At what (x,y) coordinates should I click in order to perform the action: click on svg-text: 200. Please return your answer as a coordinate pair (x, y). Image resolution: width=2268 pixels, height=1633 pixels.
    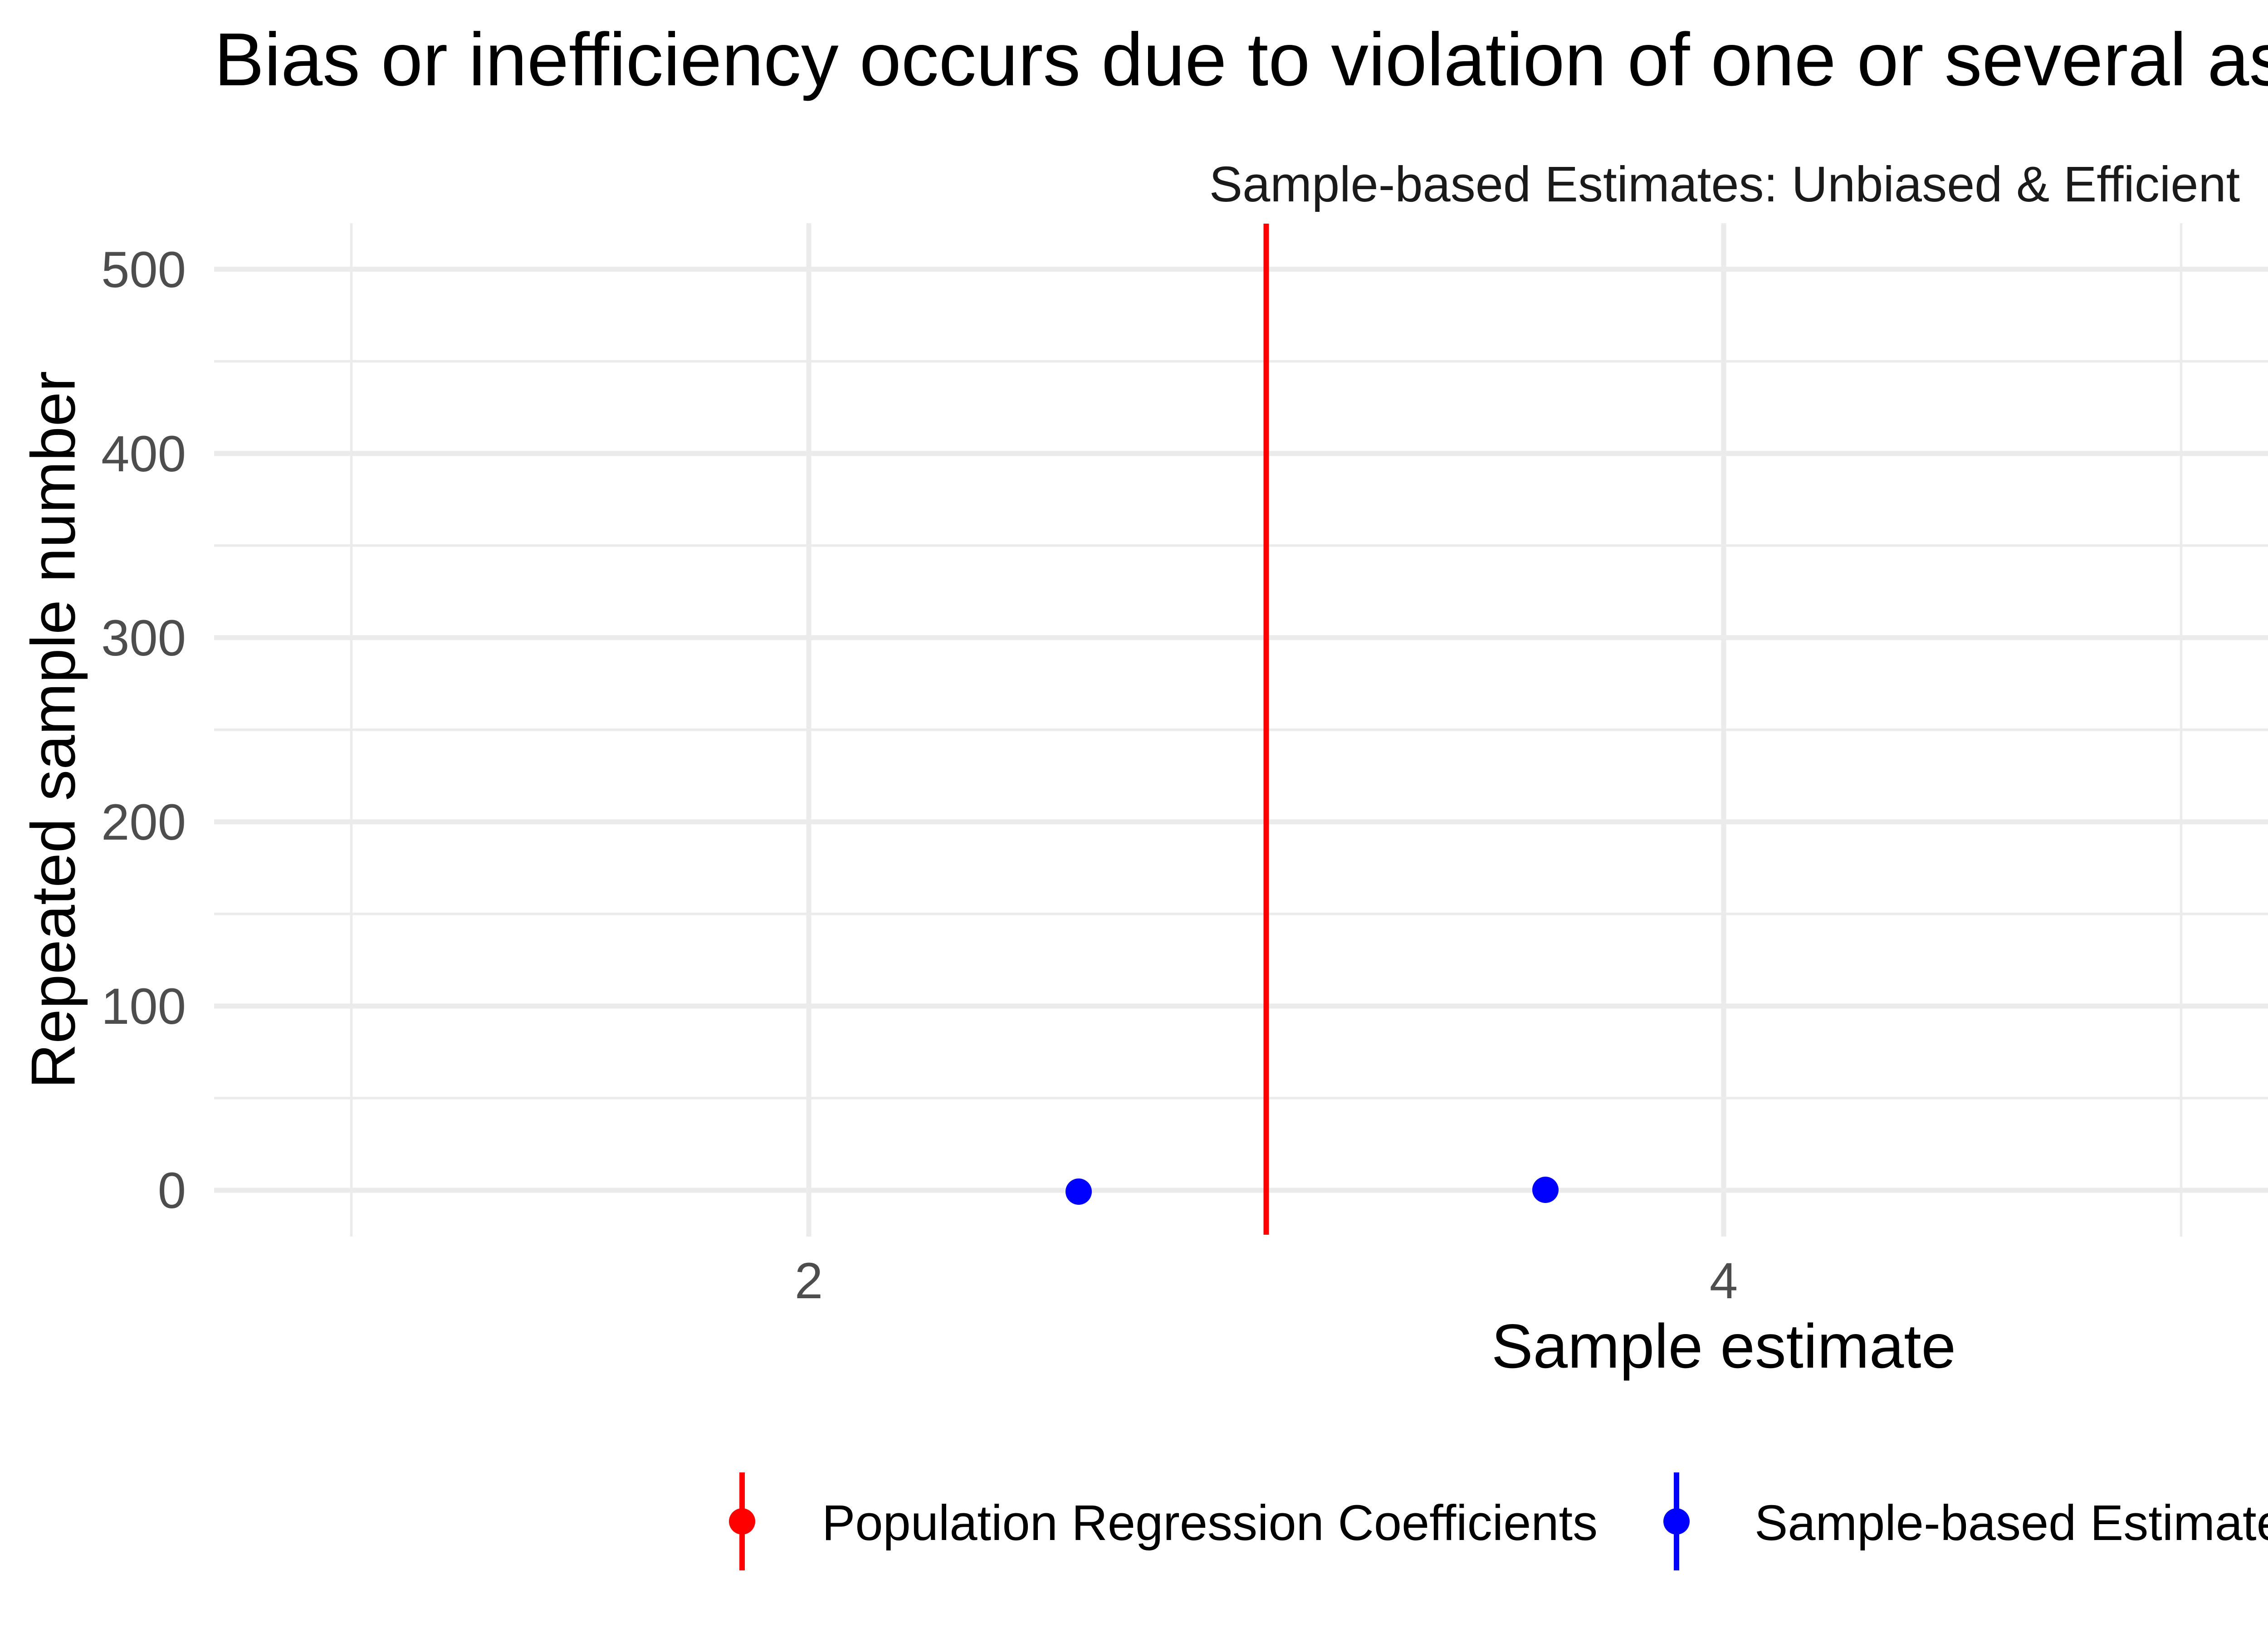
    Looking at the image, I should click on (144, 822).